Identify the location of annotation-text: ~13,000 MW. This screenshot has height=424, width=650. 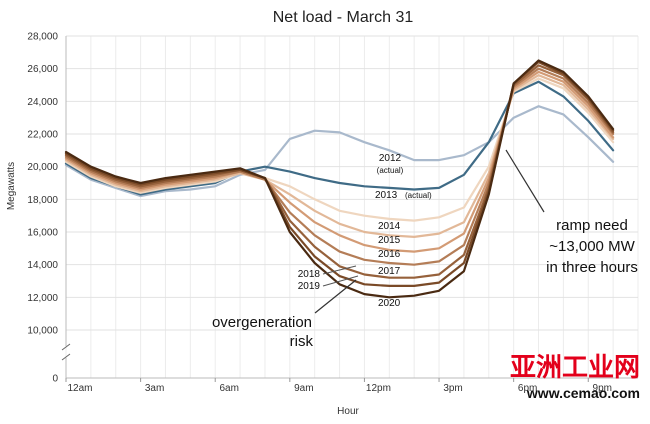
(592, 246).